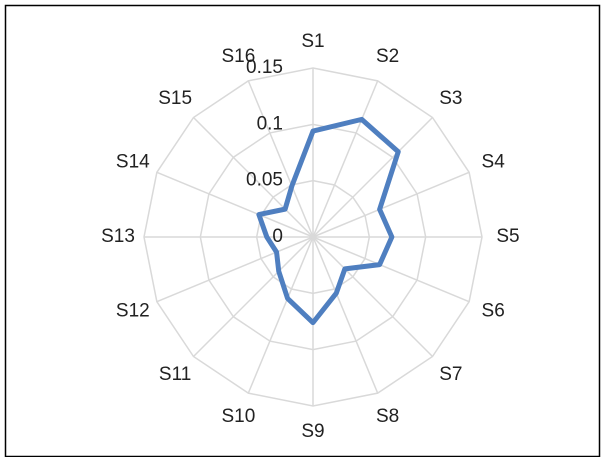 The width and height of the screenshot is (603, 462). Describe the element at coordinates (450, 374) in the screenshot. I see `category-label: S7` at that location.